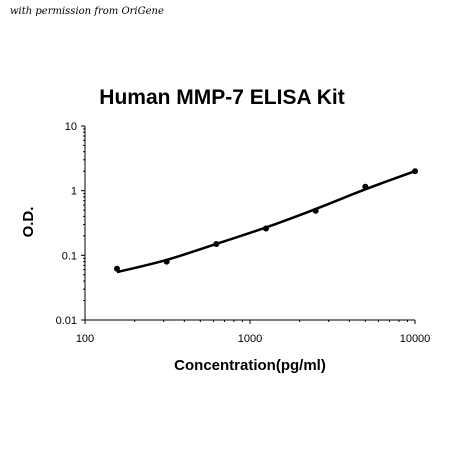 The image size is (450, 450). Describe the element at coordinates (221, 97) in the screenshot. I see `chart-title: Human MMP-7 ELISA Kit` at that location.